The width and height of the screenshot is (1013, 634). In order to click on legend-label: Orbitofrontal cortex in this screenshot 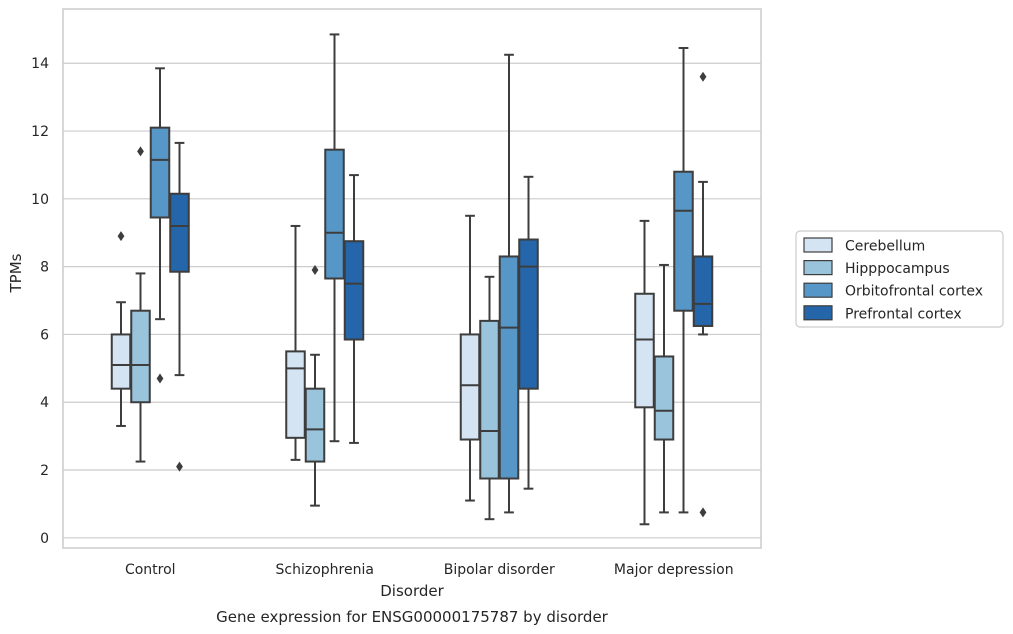, I will do `click(914, 292)`.